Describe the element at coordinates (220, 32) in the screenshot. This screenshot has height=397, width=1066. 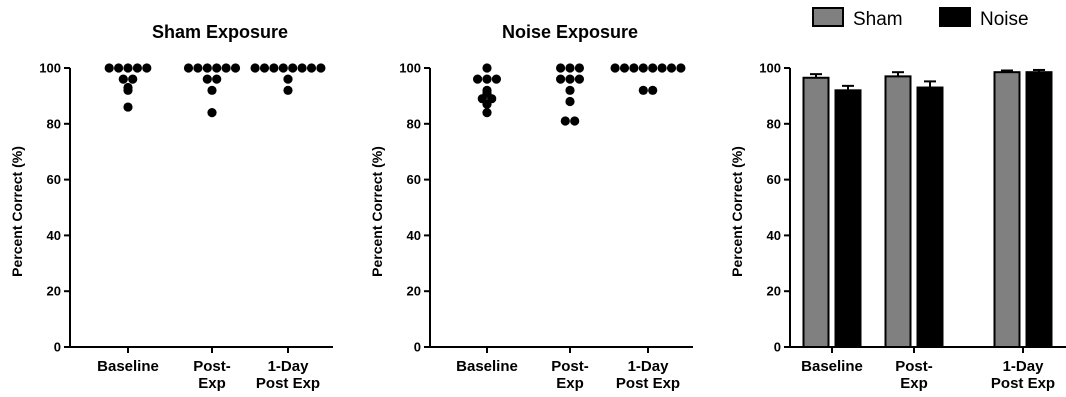
I see `chart-title: Sham Exposure` at that location.